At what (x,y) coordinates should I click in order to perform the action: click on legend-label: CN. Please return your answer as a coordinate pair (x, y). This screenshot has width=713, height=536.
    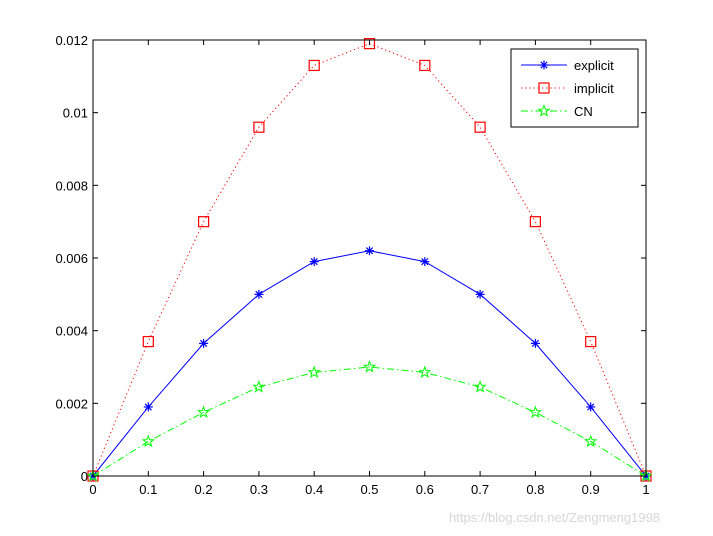
    Looking at the image, I should click on (583, 111).